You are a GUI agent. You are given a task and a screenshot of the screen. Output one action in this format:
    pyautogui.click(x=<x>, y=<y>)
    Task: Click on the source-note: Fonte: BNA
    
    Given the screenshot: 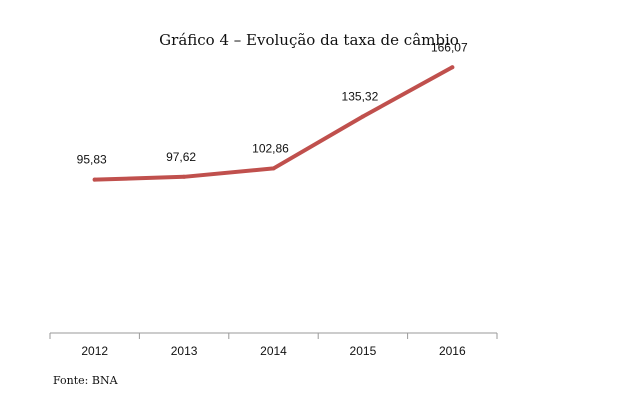 What is the action you would take?
    pyautogui.click(x=86, y=380)
    